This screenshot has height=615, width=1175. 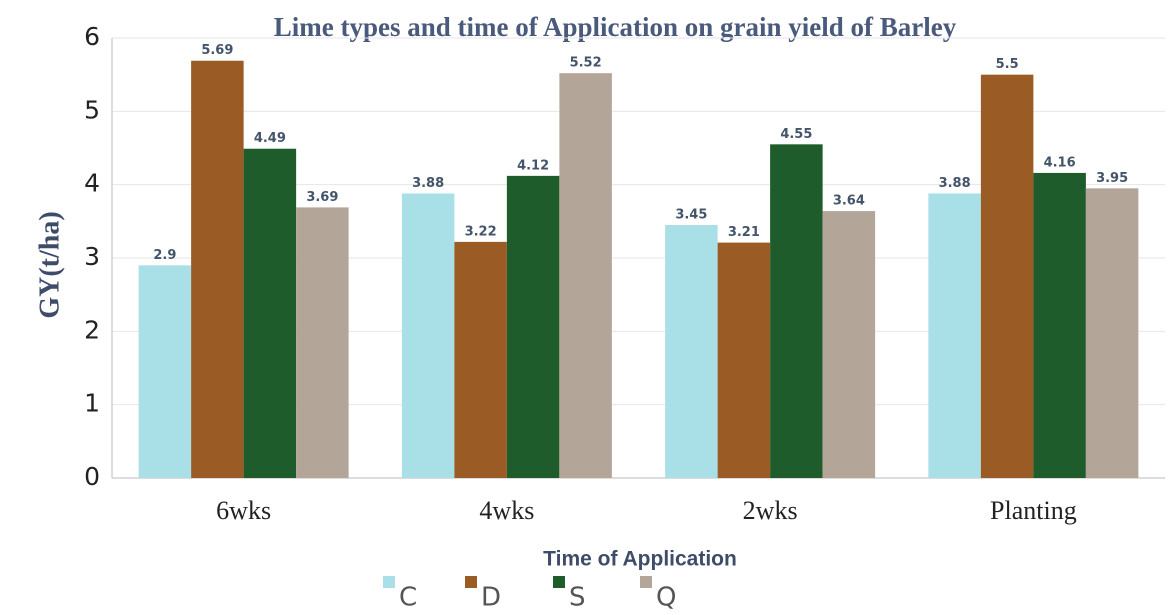 What do you see at coordinates (322, 197) in the screenshot?
I see `data-label: 3.69` at bounding box center [322, 197].